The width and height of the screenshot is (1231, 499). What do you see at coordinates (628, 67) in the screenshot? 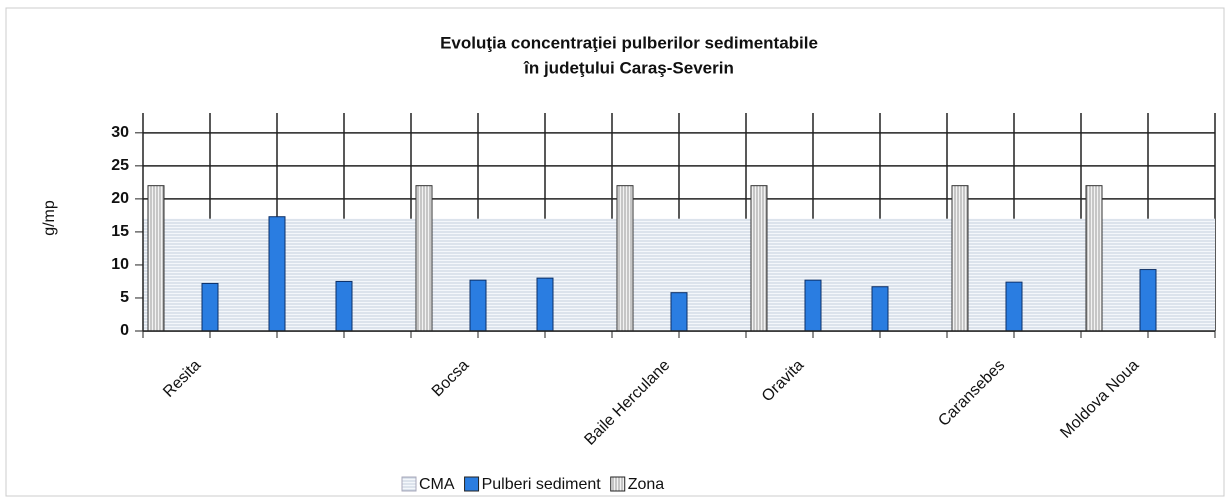
I see `chart-title: în judeţului Caraş-Severin` at bounding box center [628, 67].